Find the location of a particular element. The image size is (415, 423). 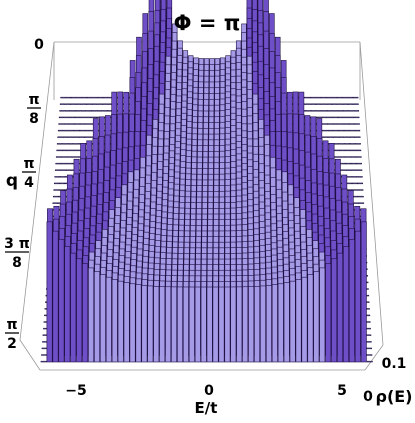

z-axis-label: ρ(E) is located at coordinates (393, 396).